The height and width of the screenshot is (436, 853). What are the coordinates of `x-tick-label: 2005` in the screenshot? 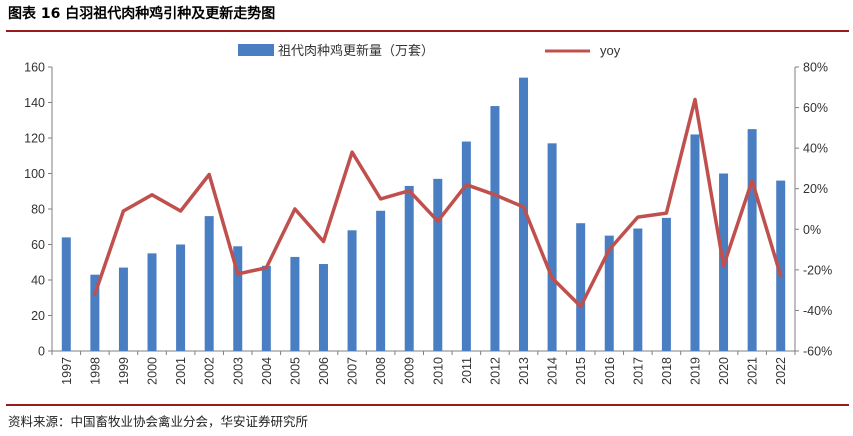 It's located at (295, 371).